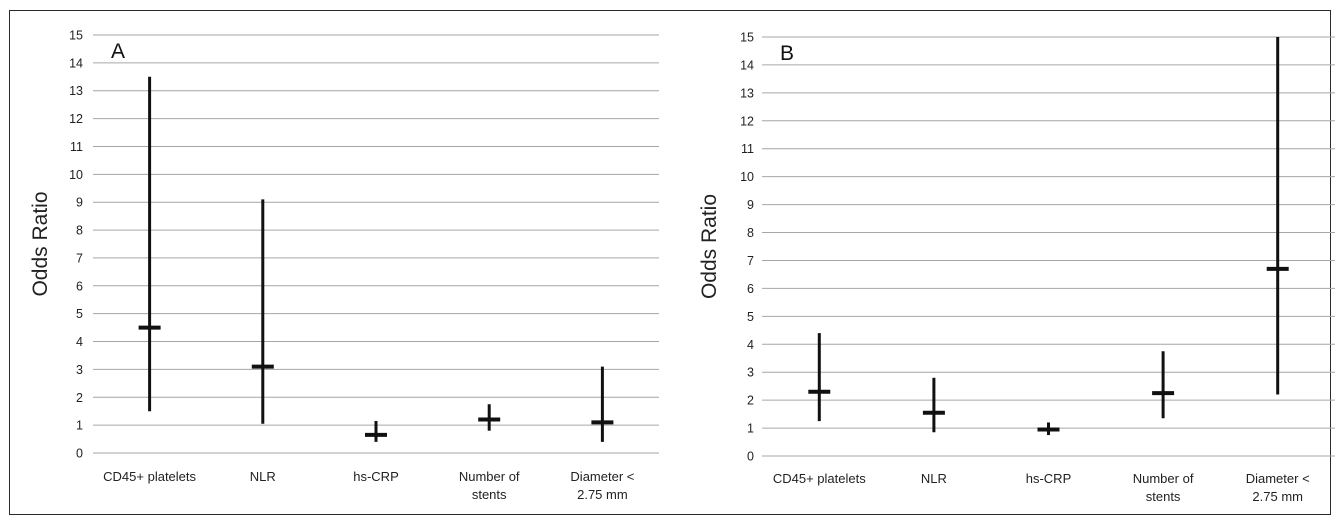  I want to click on panel-label: B, so click(787, 53).